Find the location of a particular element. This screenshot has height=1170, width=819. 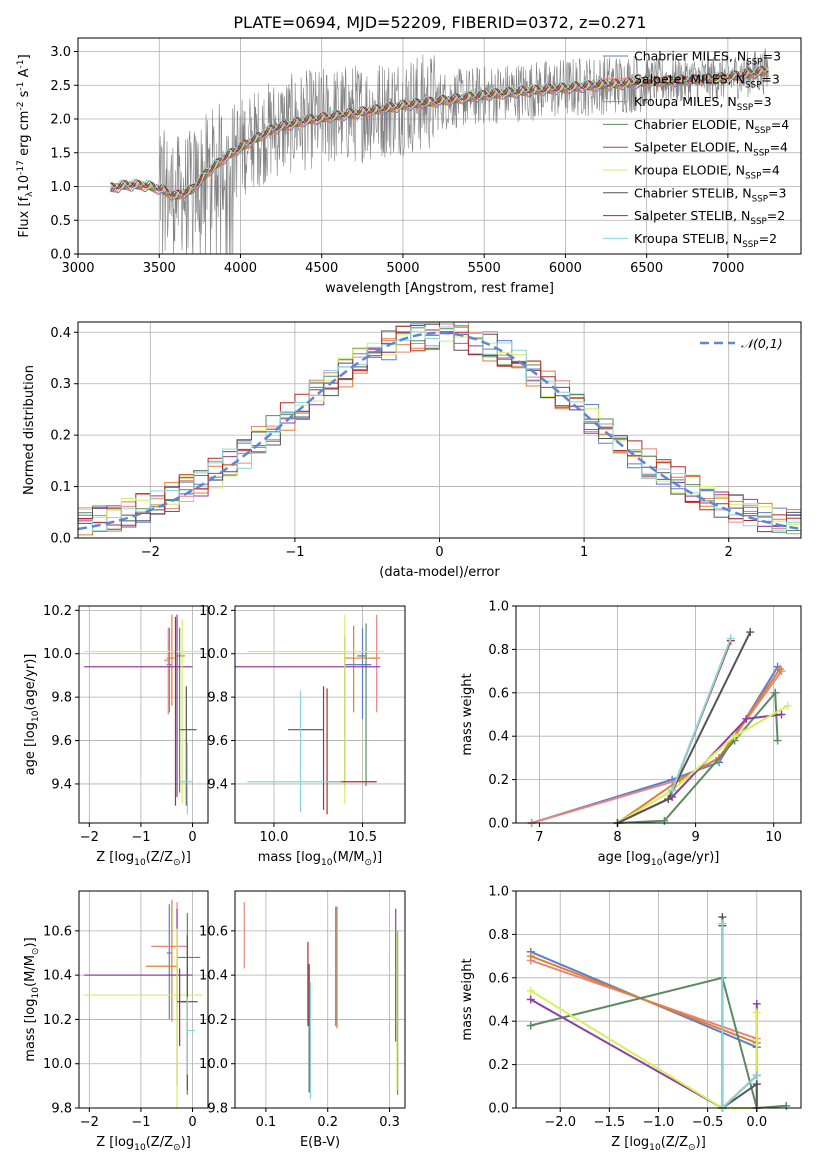

legend-entry: Salpeter STELIB, NSSP=2 is located at coordinates (709, 217).